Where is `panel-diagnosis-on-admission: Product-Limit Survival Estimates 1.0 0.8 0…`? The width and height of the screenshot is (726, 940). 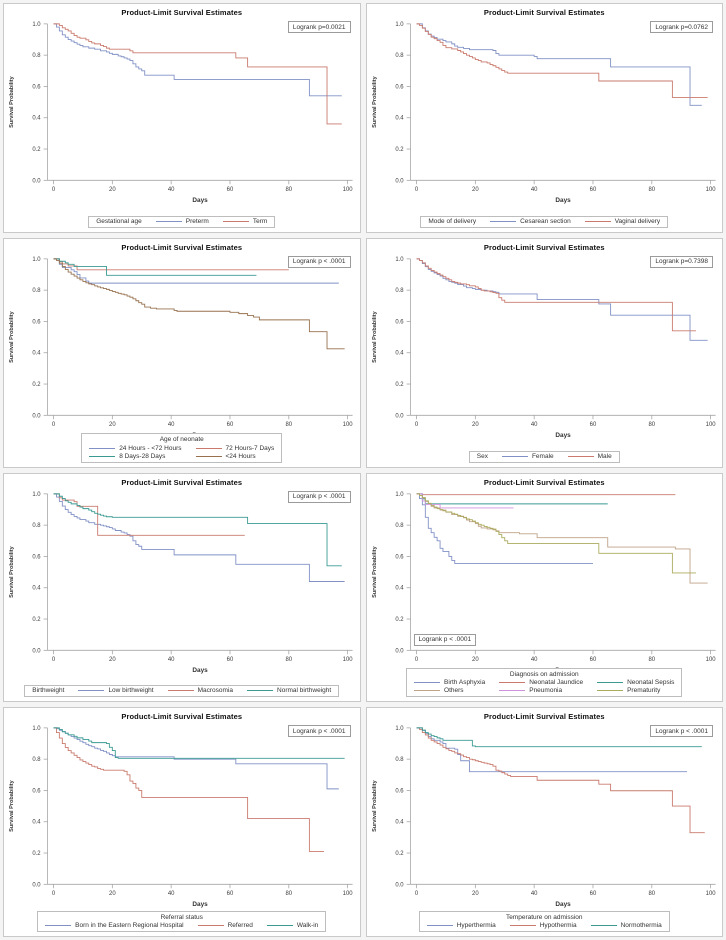
panel-diagnosis-on-admission: Product-Limit Survival Estimates 1.0 0.8 0… is located at coordinates (544, 587).